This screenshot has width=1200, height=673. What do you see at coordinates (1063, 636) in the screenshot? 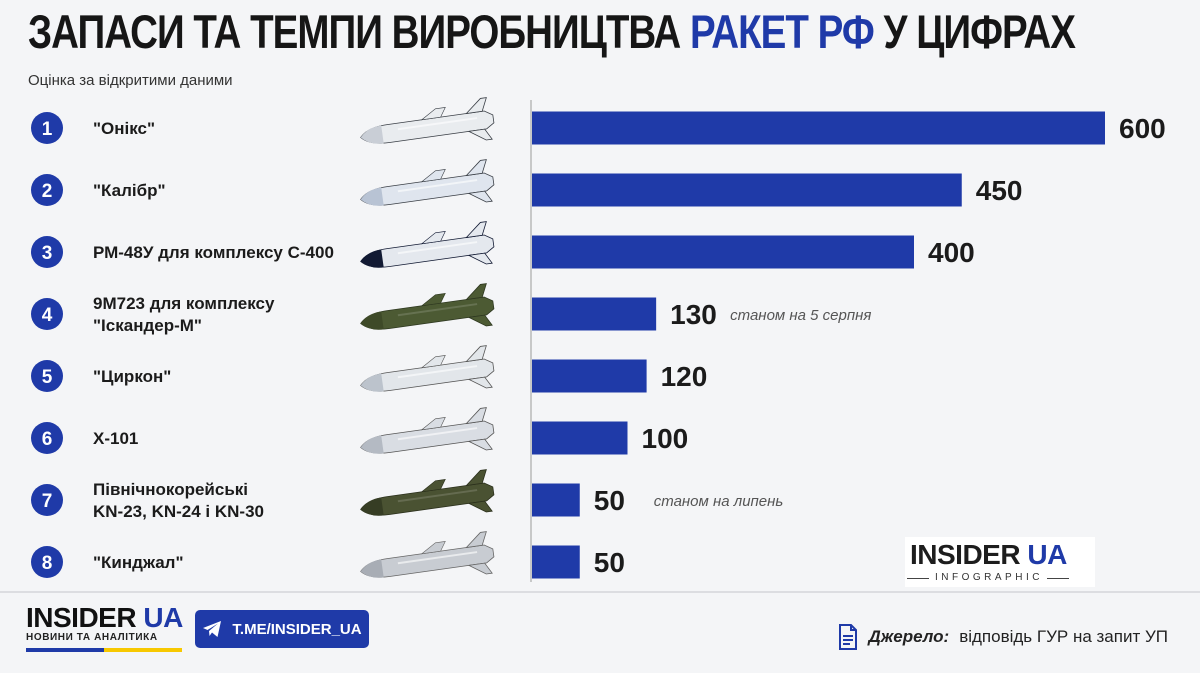
I see `source-text: відповідь ГУР на запит УП` at bounding box center [1063, 636].